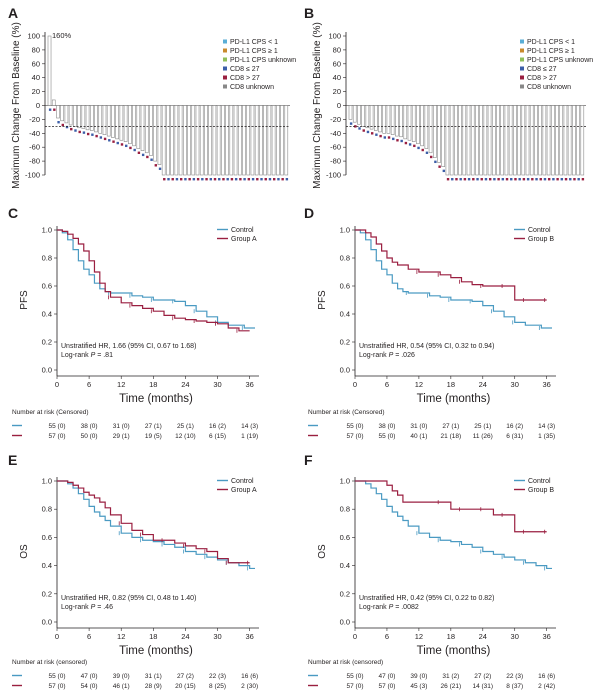 This screenshot has height=699, width=600. What do you see at coordinates (419, 384) in the screenshot?
I see `x-tick-label: 12` at bounding box center [419, 384].